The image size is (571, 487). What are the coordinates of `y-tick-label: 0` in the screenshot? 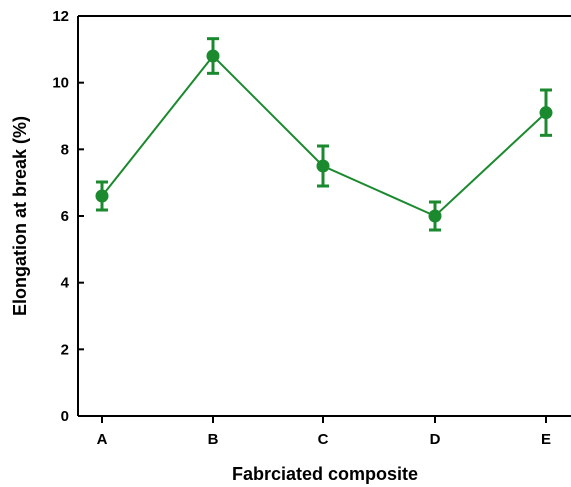 It's located at (65, 416).